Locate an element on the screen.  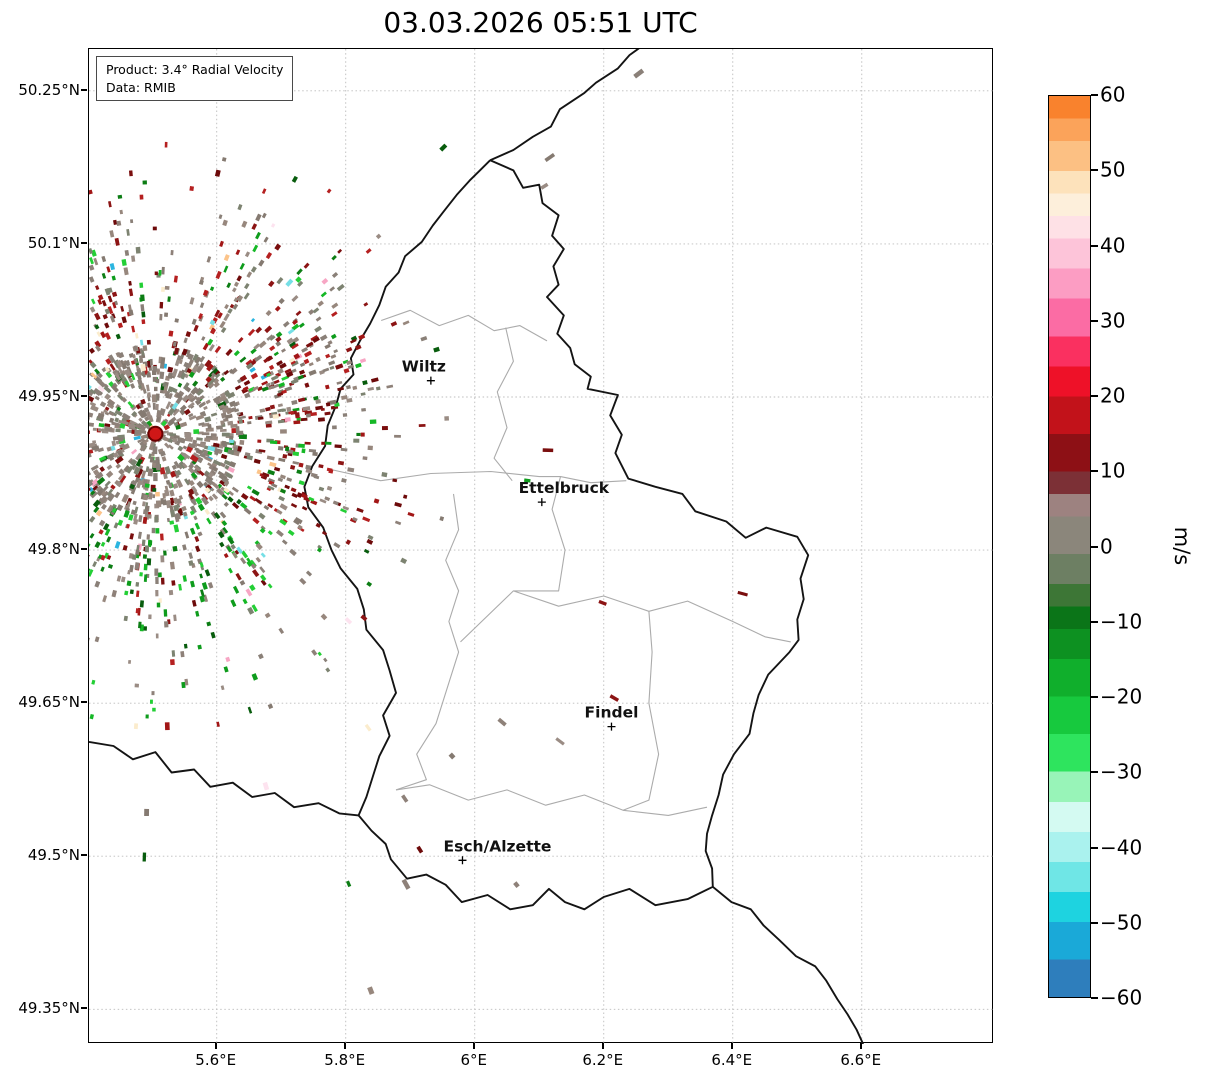
colorbar-tick-label: 20 is located at coordinates (1113, 395).